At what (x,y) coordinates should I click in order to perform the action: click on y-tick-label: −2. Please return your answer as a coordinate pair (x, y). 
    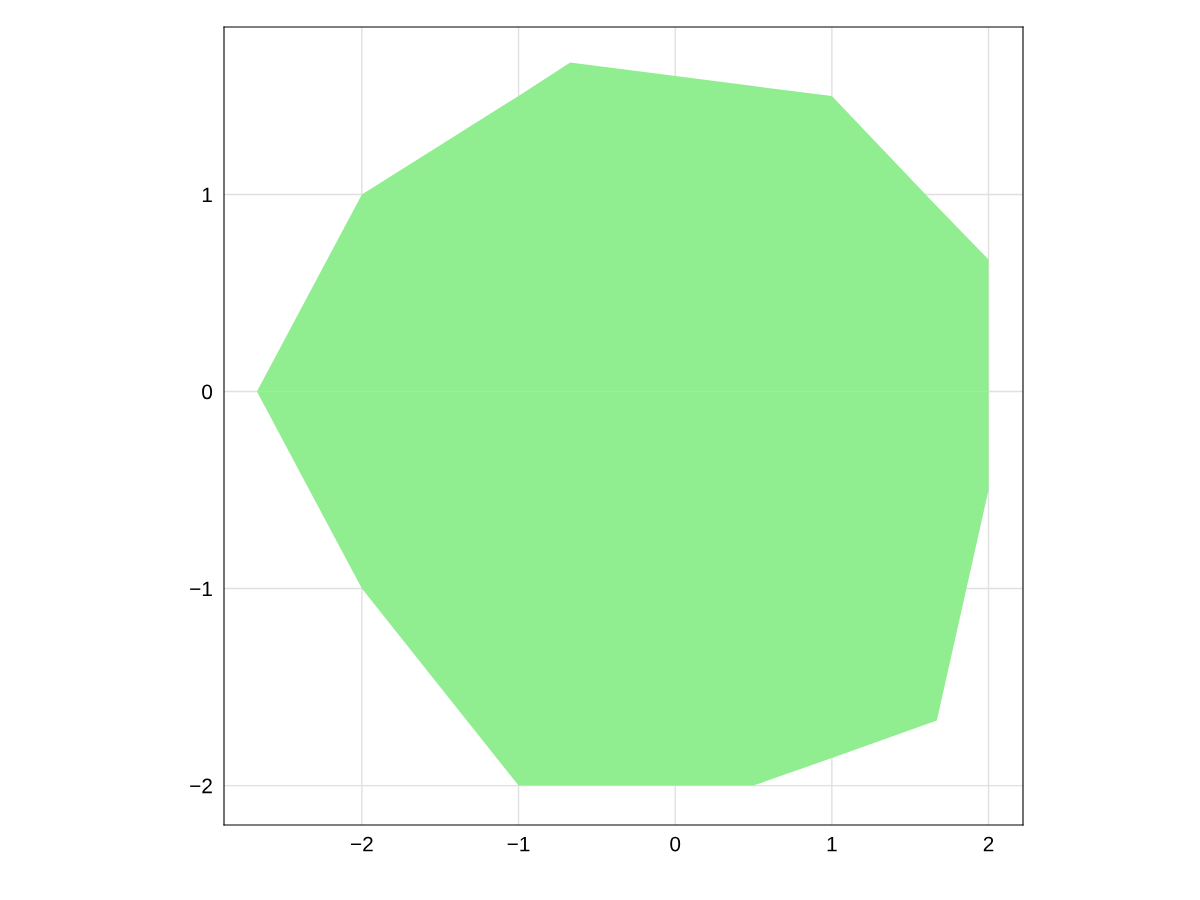
    Looking at the image, I should click on (201, 786).